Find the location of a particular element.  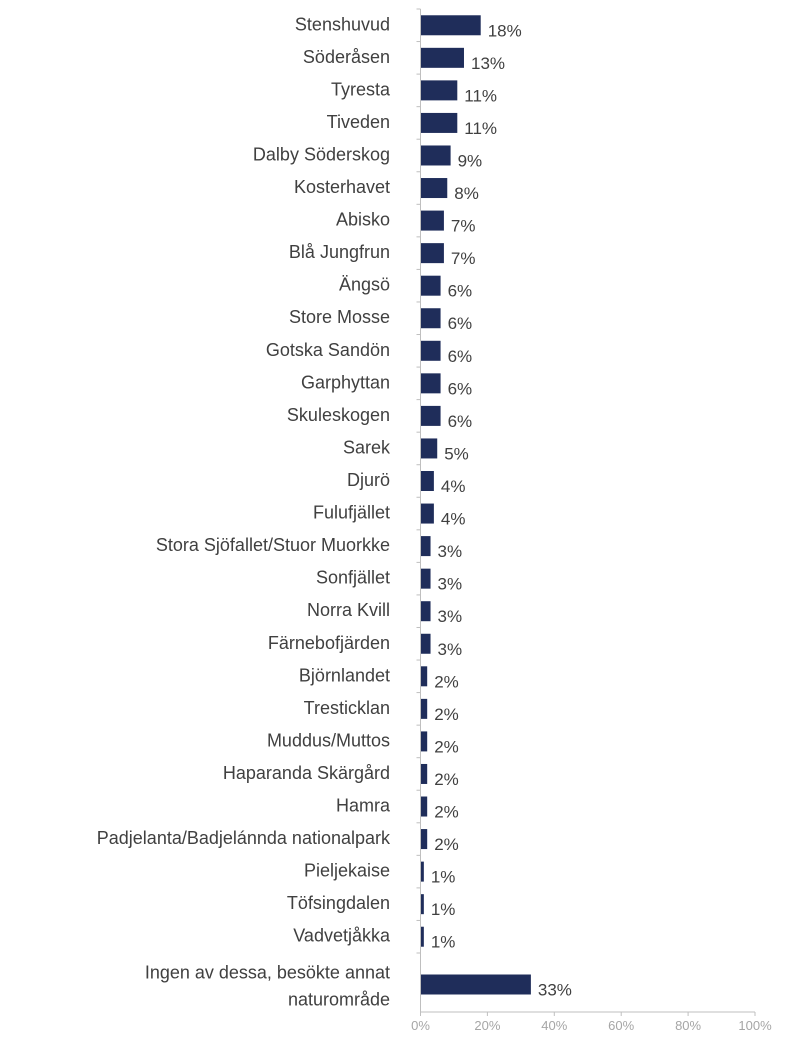

bar-value-label: 8% is located at coordinates (466, 193).